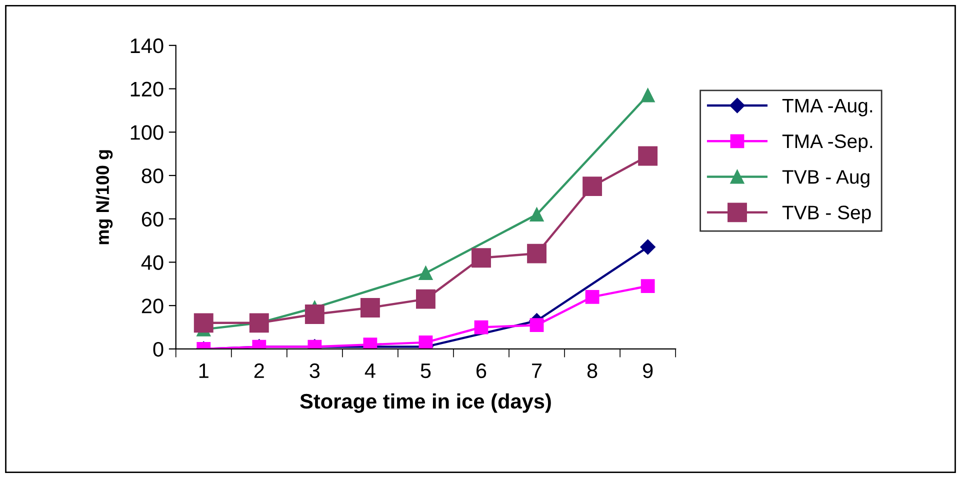 Image resolution: width=961 pixels, height=478 pixels. I want to click on x-tick-label: 9, so click(648, 370).